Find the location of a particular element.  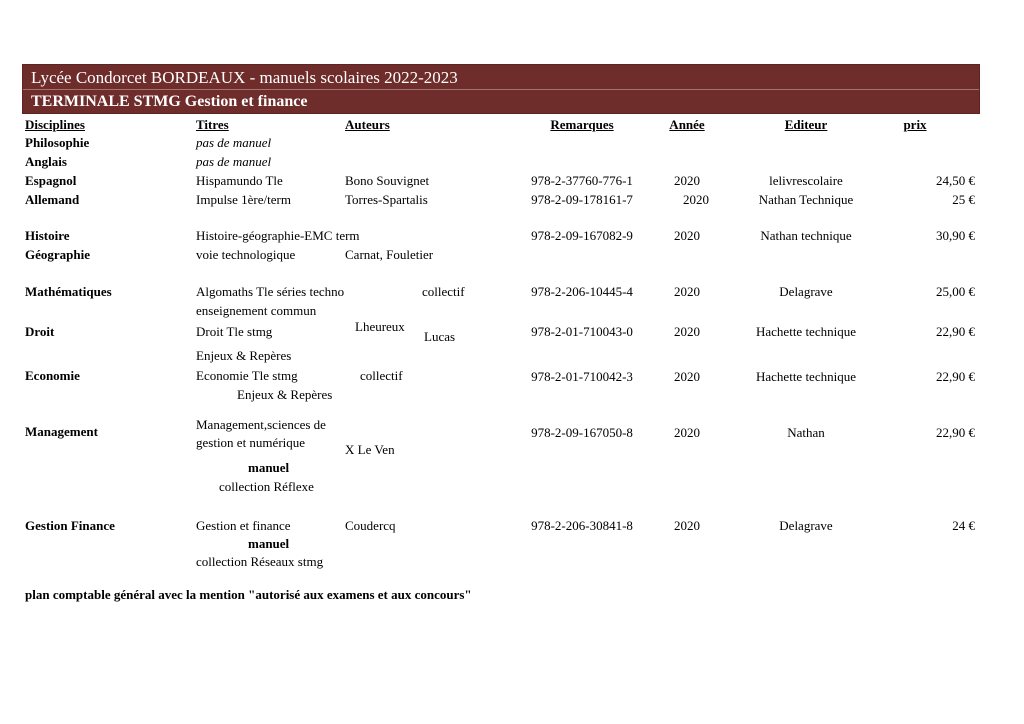

discipline-mathematiques: Mathématiques is located at coordinates (68, 291).